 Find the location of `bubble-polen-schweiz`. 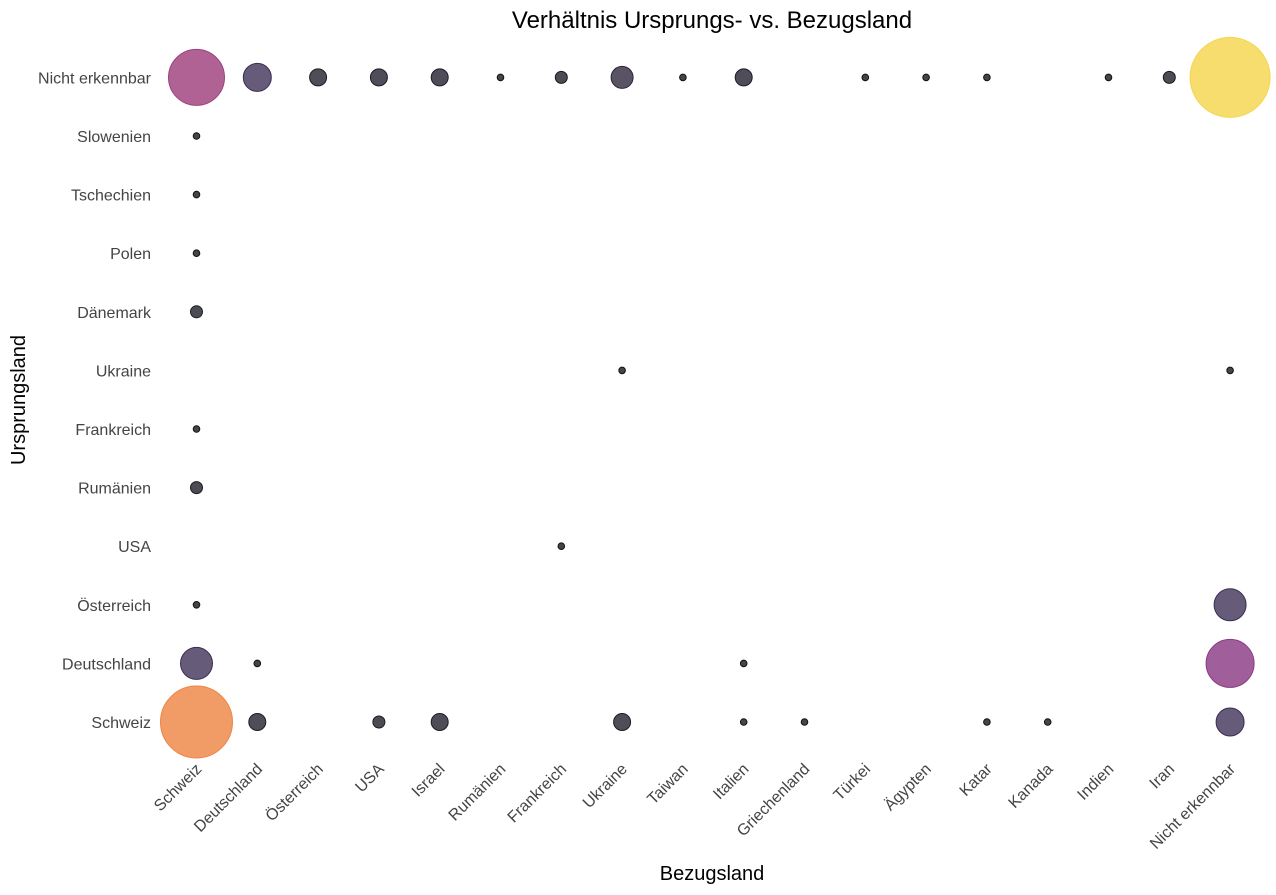

bubble-polen-schweiz is located at coordinates (196, 253).